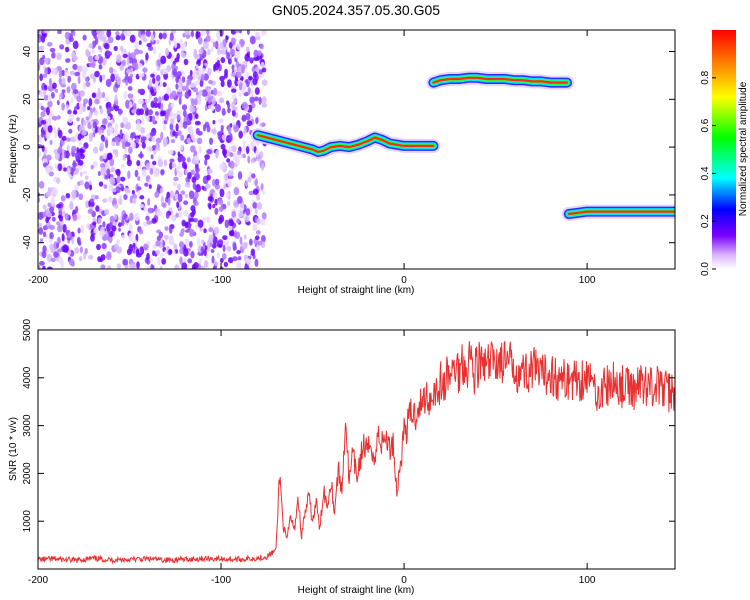 Image resolution: width=750 pixels, height=600 pixels. What do you see at coordinates (27, 147) in the screenshot?
I see `spectrogram-ytick-label: 0` at bounding box center [27, 147].